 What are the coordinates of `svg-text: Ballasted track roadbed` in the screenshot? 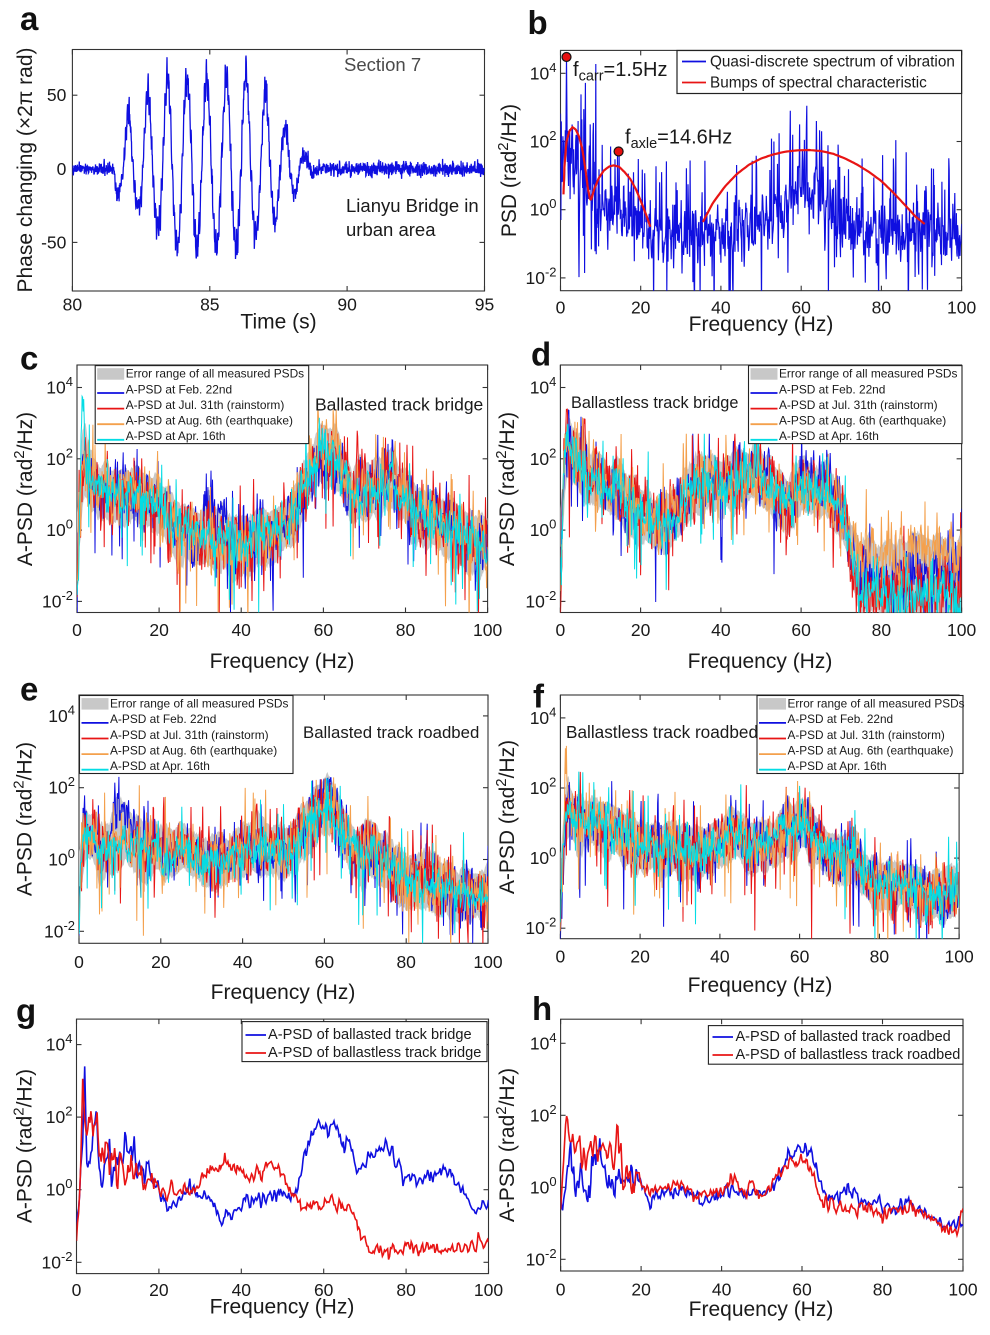 It's located at (391, 732).